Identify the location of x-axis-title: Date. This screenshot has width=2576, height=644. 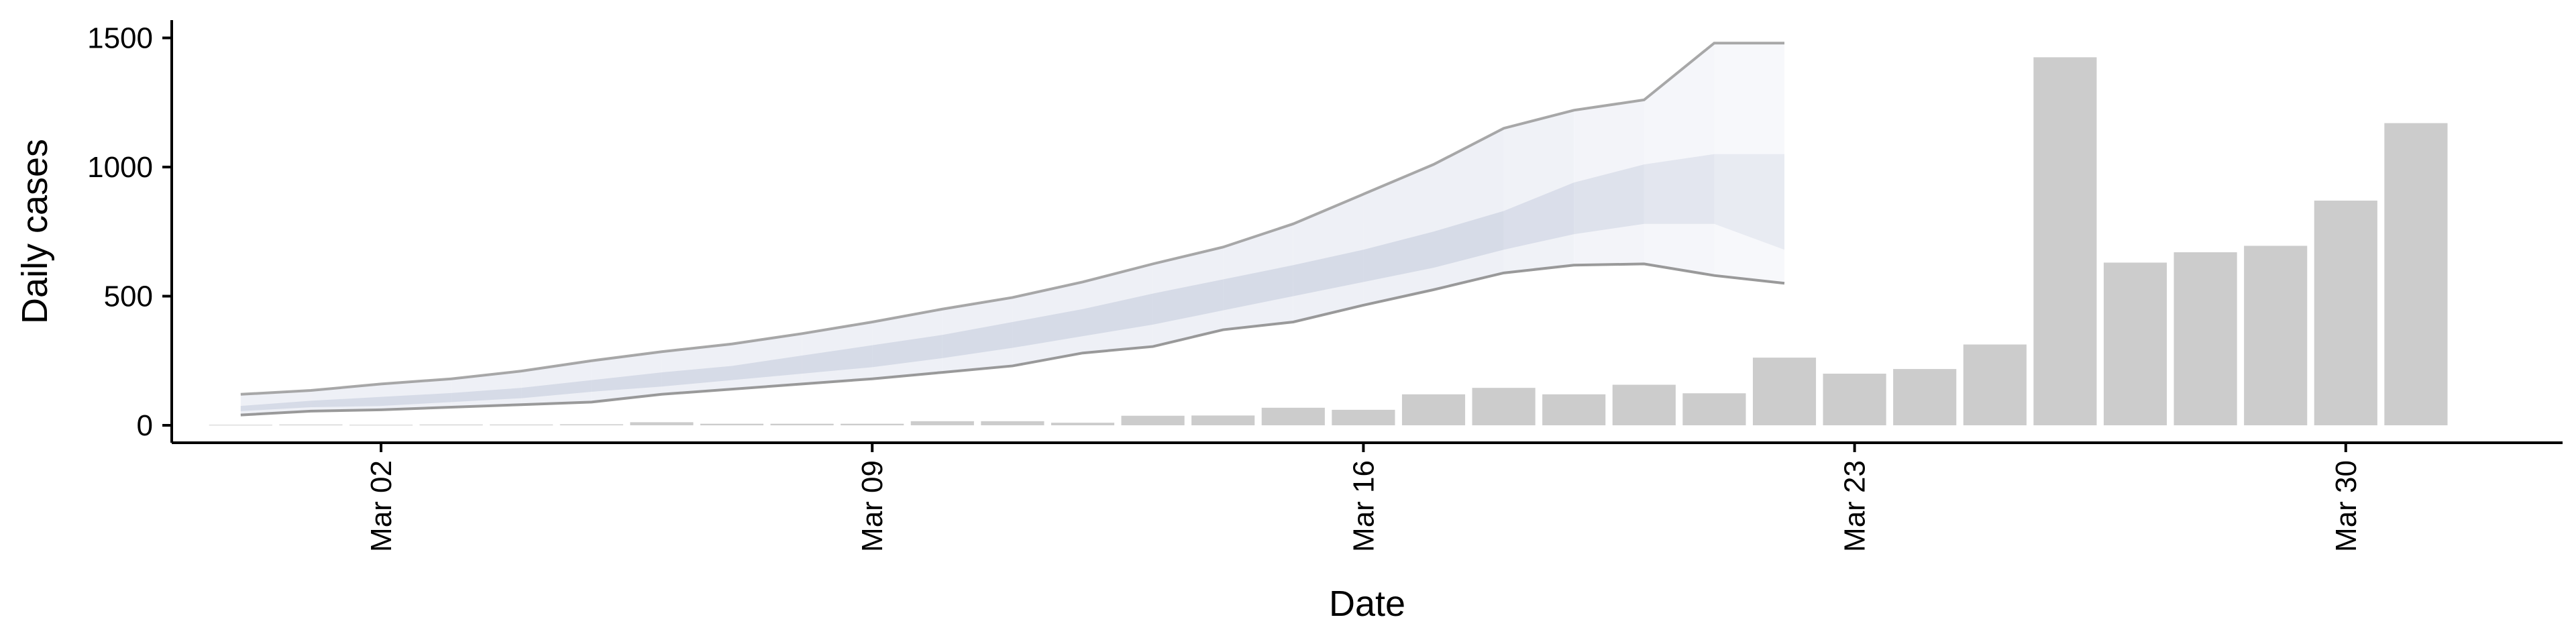
(1367, 604).